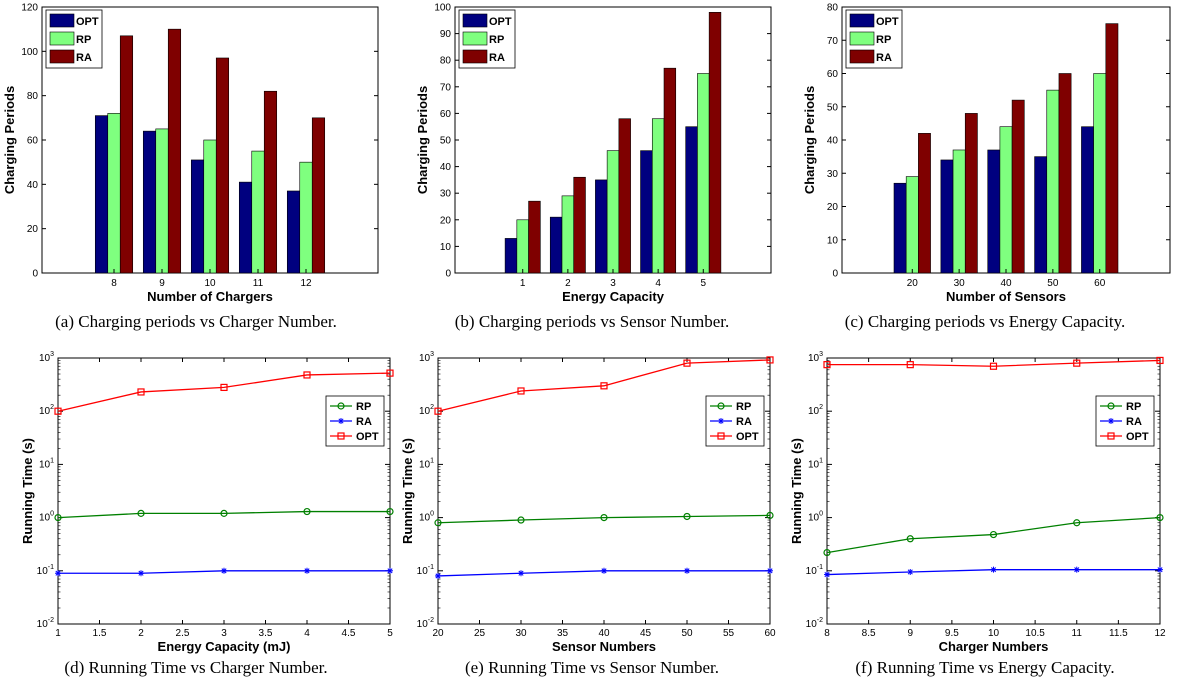 The image size is (1178, 685). What do you see at coordinates (500, 22) in the screenshot?
I see `chart-b-legend-label-opt: OPT` at bounding box center [500, 22].